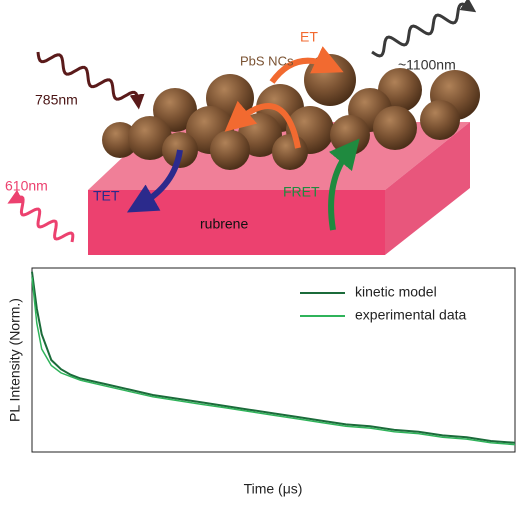 This screenshot has height=509, width=520. Describe the element at coordinates (224, 224) in the screenshot. I see `label: rubrene` at that location.